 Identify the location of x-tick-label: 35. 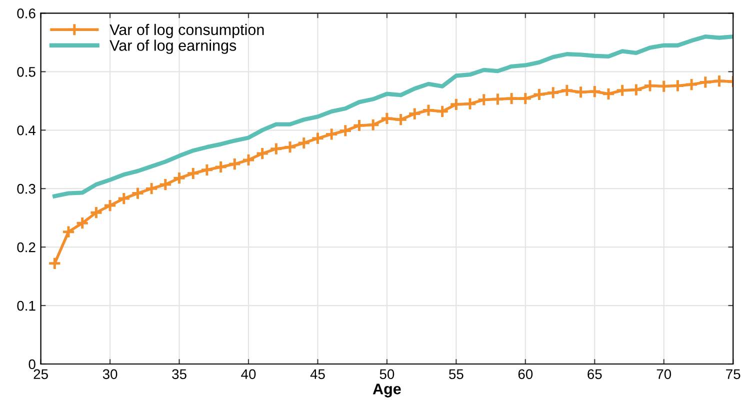
(179, 374).